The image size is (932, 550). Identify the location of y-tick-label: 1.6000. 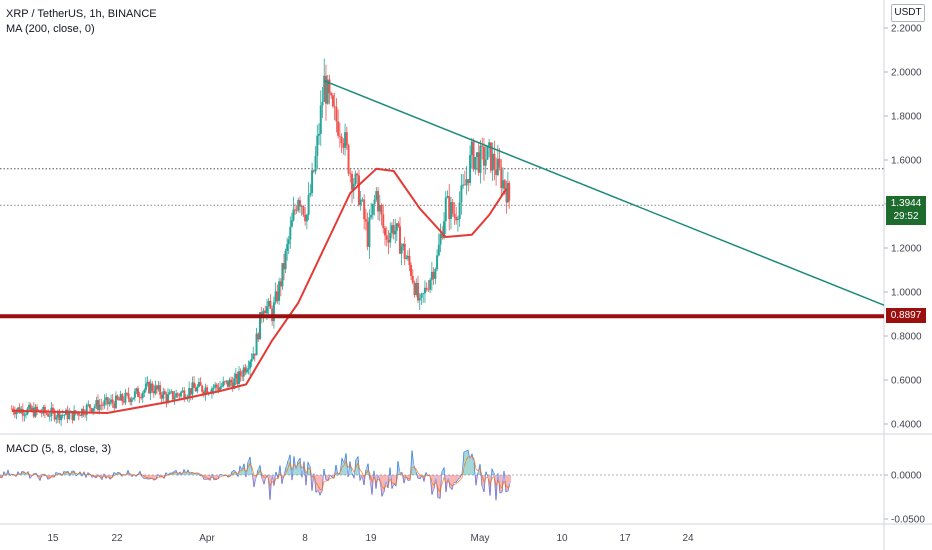
(906, 161).